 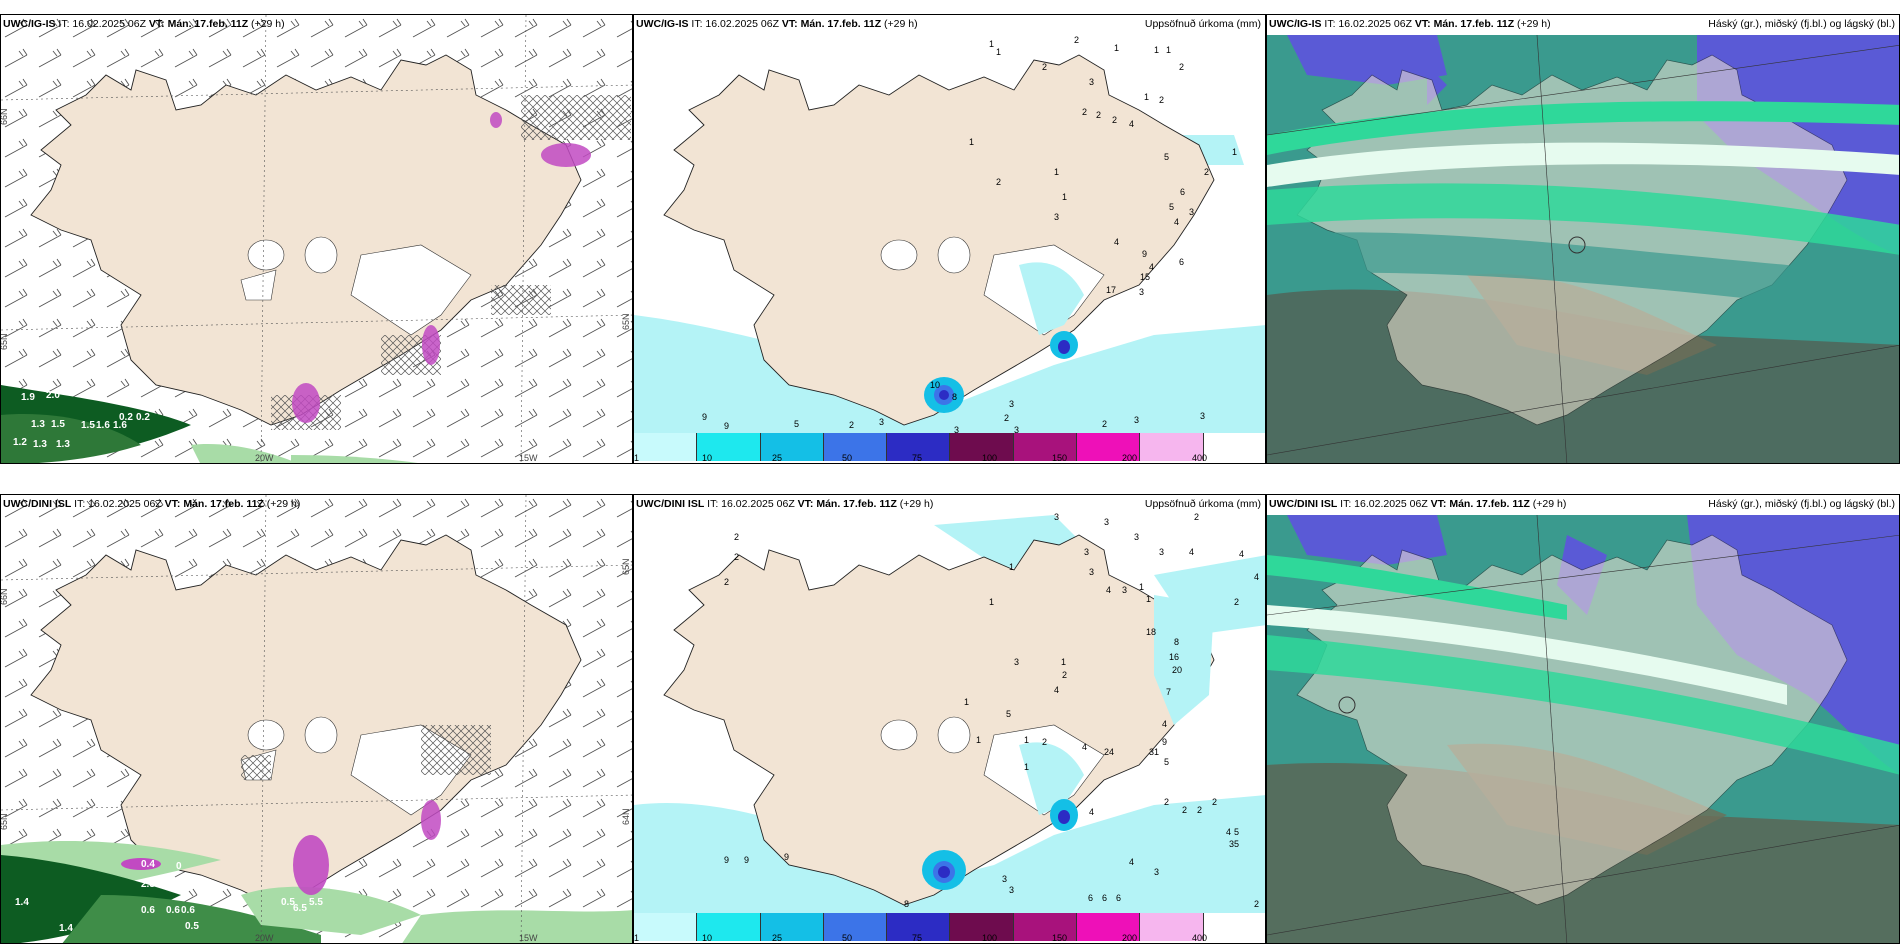 What do you see at coordinates (148, 884) in the screenshot?
I see `svg-text: 2.3` at bounding box center [148, 884].